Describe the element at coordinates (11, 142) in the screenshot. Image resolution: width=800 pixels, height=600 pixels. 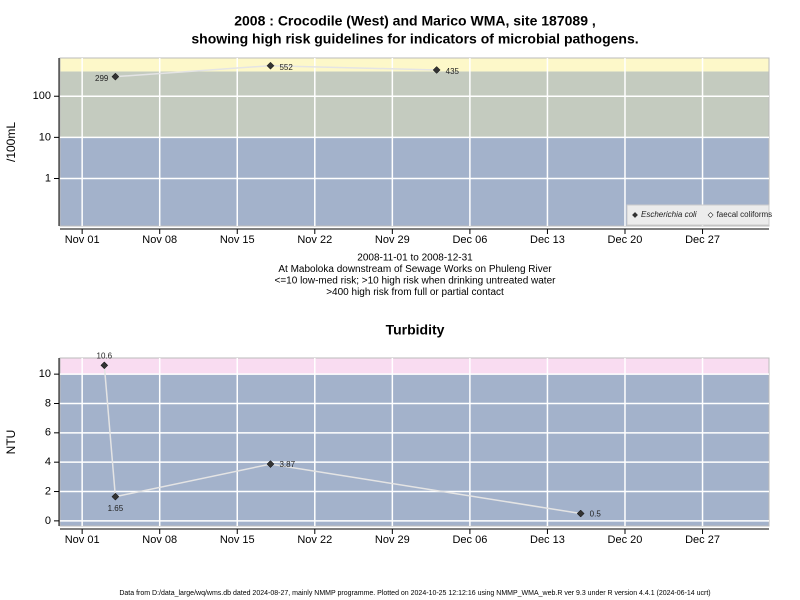
I see `y-axis-label: /100mL` at that location.